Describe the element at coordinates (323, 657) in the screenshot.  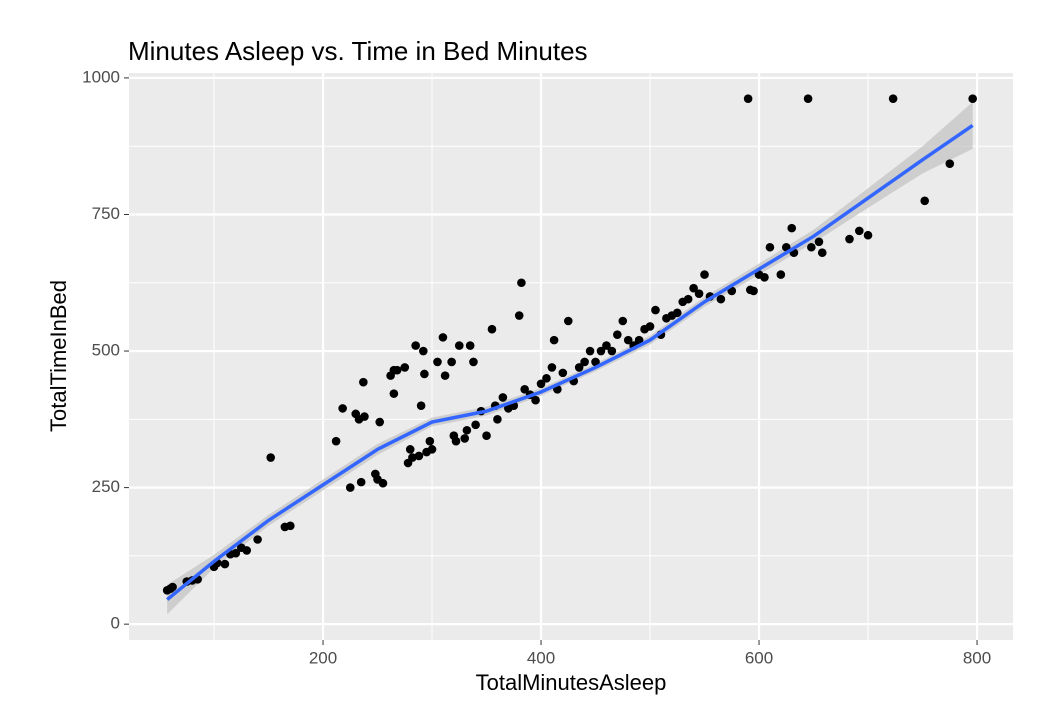
I see `x-tick-label: 200` at that location.